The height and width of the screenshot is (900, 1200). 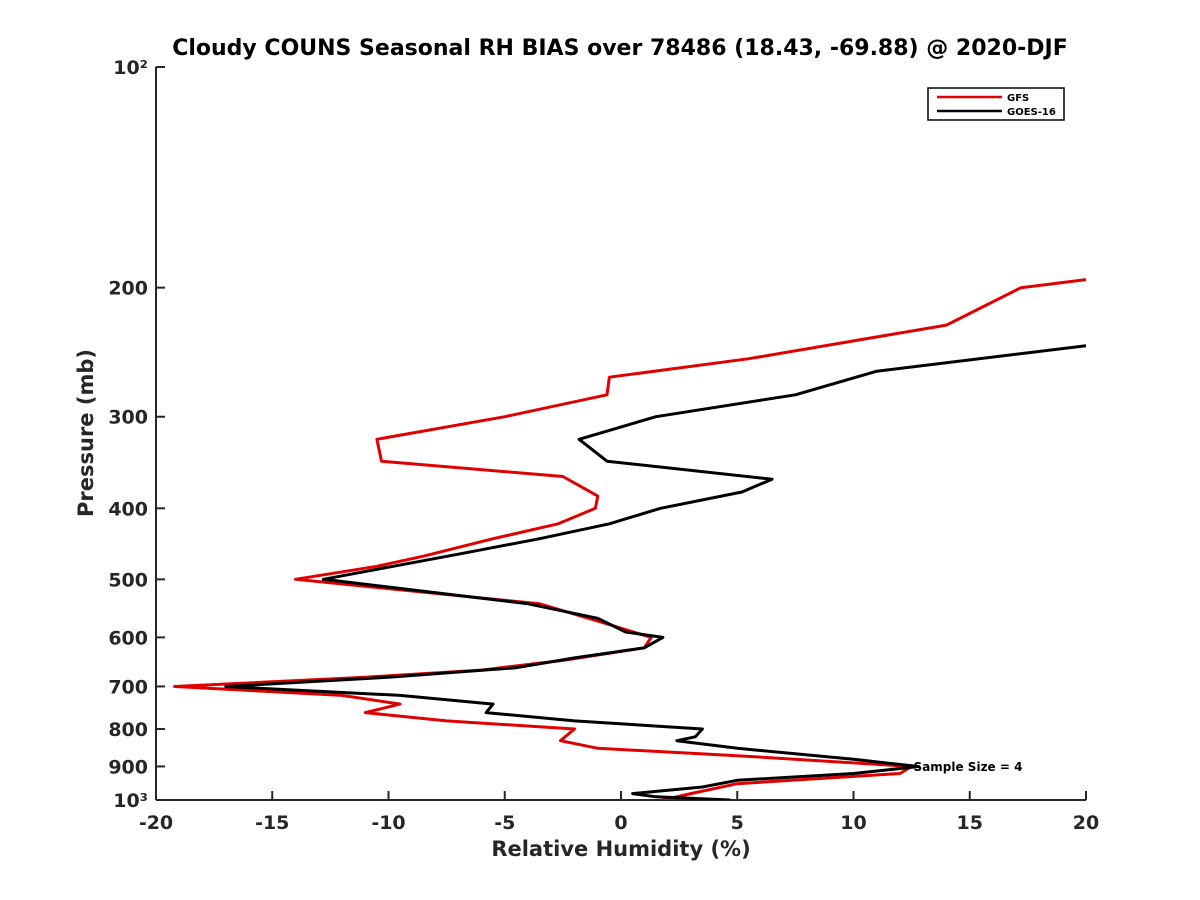 I want to click on legend-box, so click(x=996, y=104).